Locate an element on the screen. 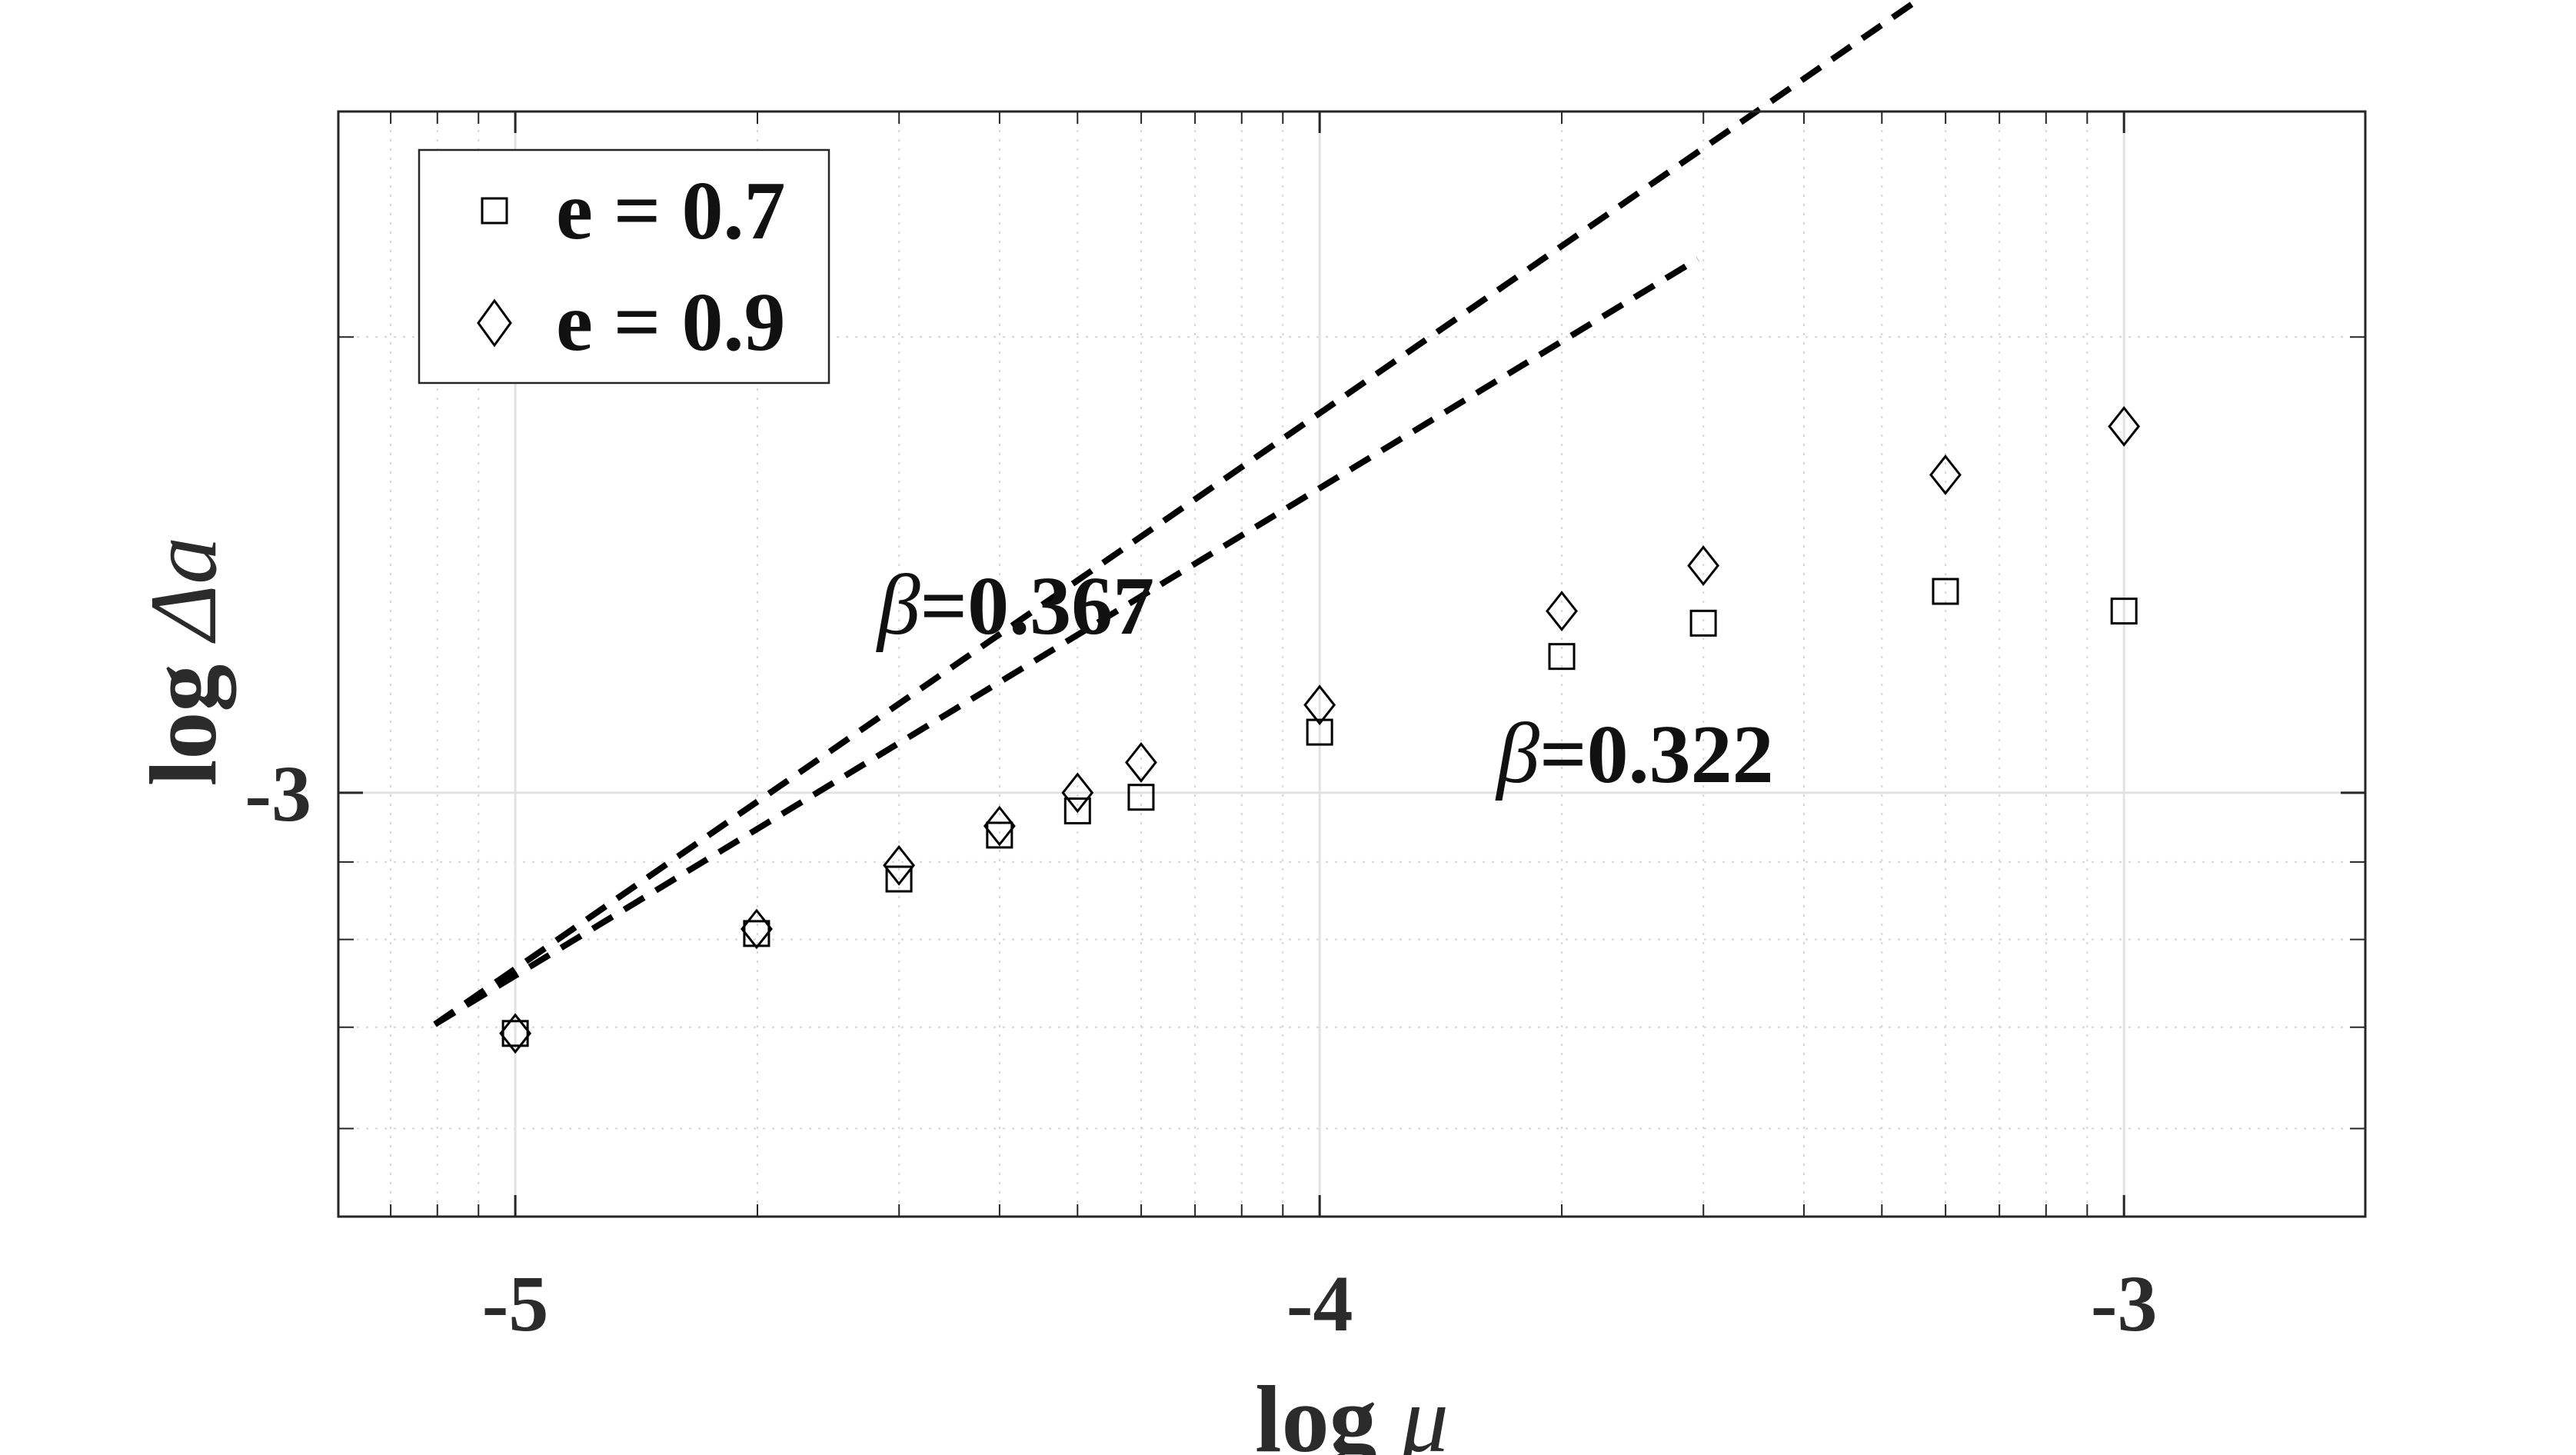  y-tick-label: -3 is located at coordinates (278, 794).